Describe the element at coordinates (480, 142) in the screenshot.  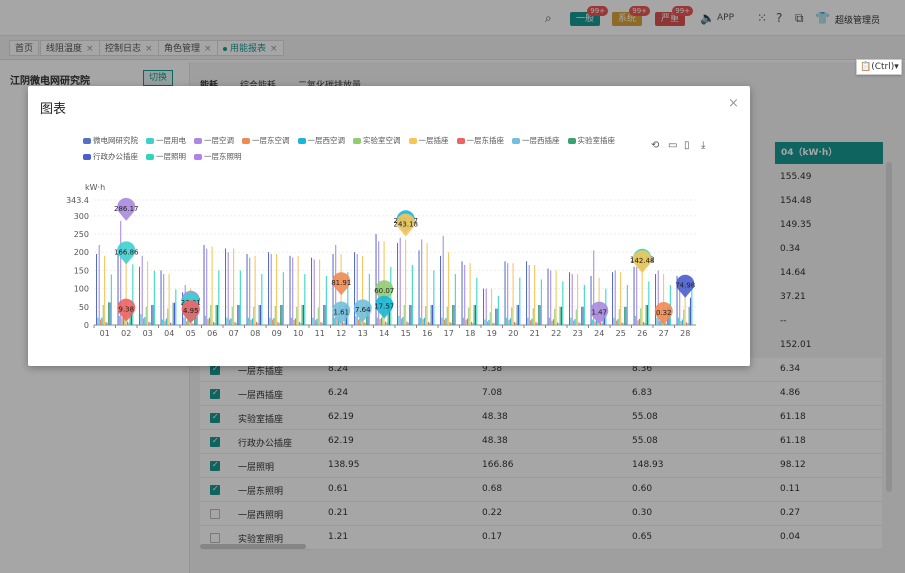
I see `legend-item: 一层东插座` at that location.